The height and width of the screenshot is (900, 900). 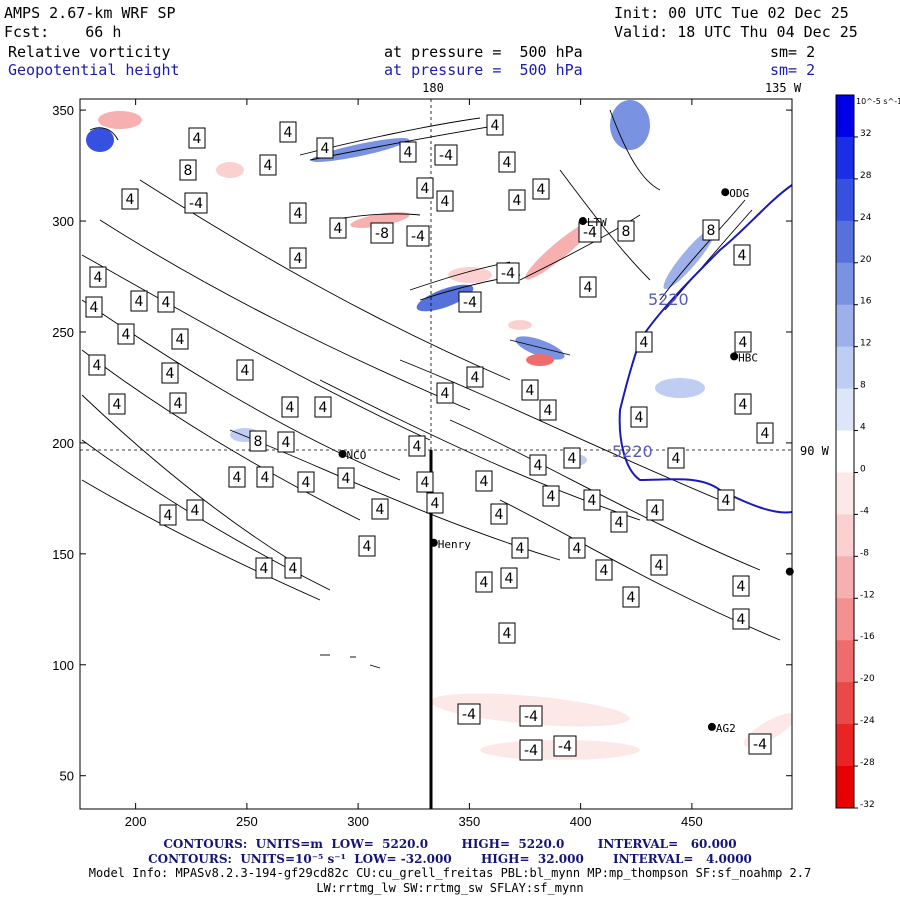 I want to click on station-marker, so click(x=342, y=454).